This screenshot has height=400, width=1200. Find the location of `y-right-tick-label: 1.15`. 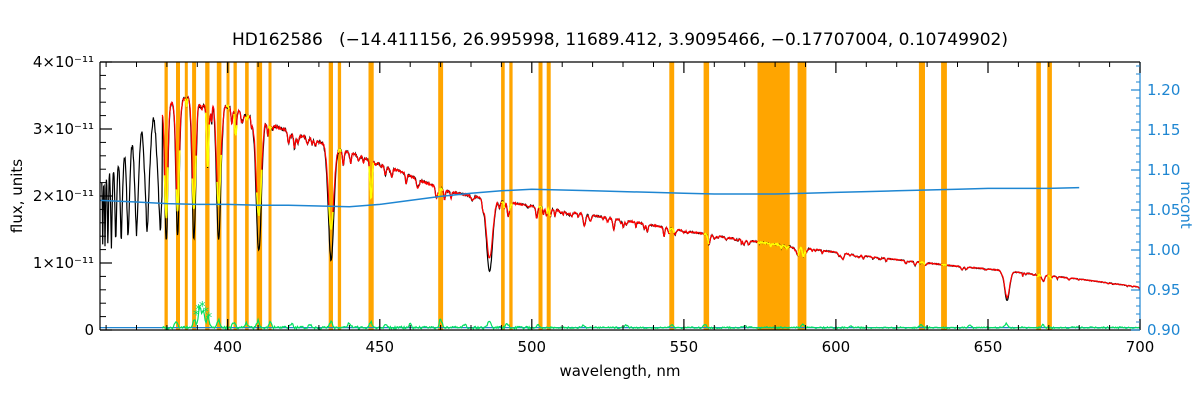

y-right-tick-label: 1.15 is located at coordinates (1163, 130).